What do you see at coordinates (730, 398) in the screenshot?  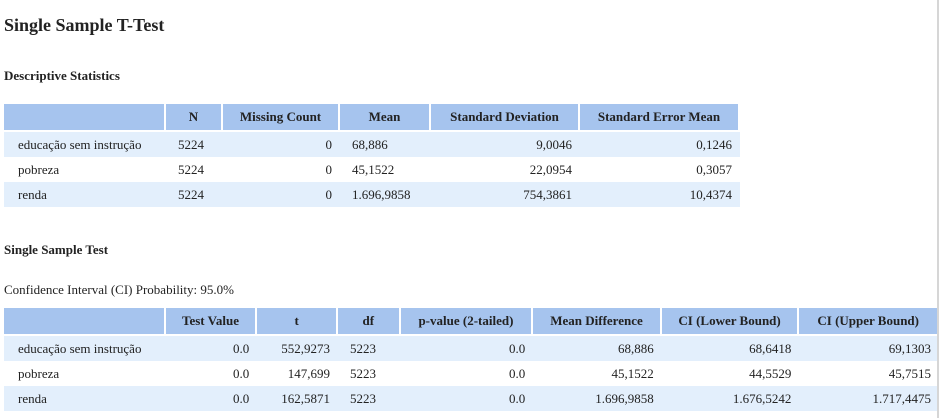 I see `cell-ci-lower-bound: 1.676,5242` at bounding box center [730, 398].